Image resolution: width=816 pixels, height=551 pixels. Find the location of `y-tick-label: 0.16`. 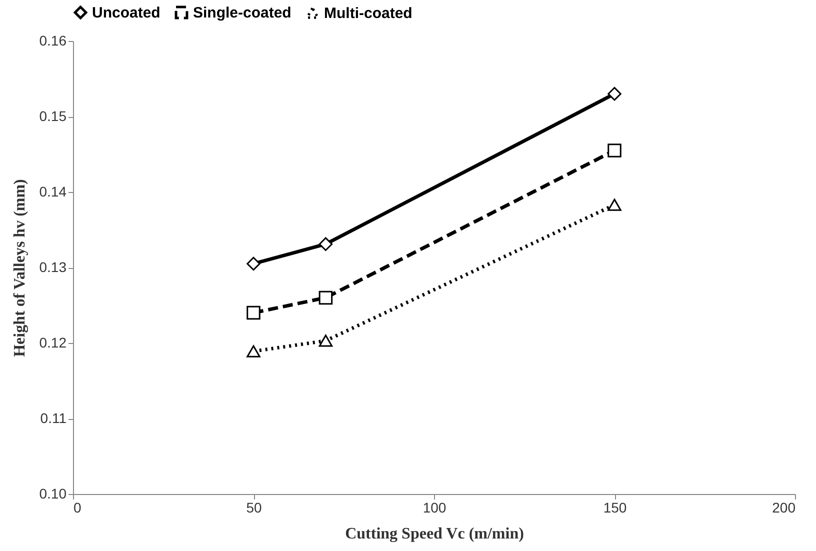

y-tick-label: 0.16 is located at coordinates (53, 40).